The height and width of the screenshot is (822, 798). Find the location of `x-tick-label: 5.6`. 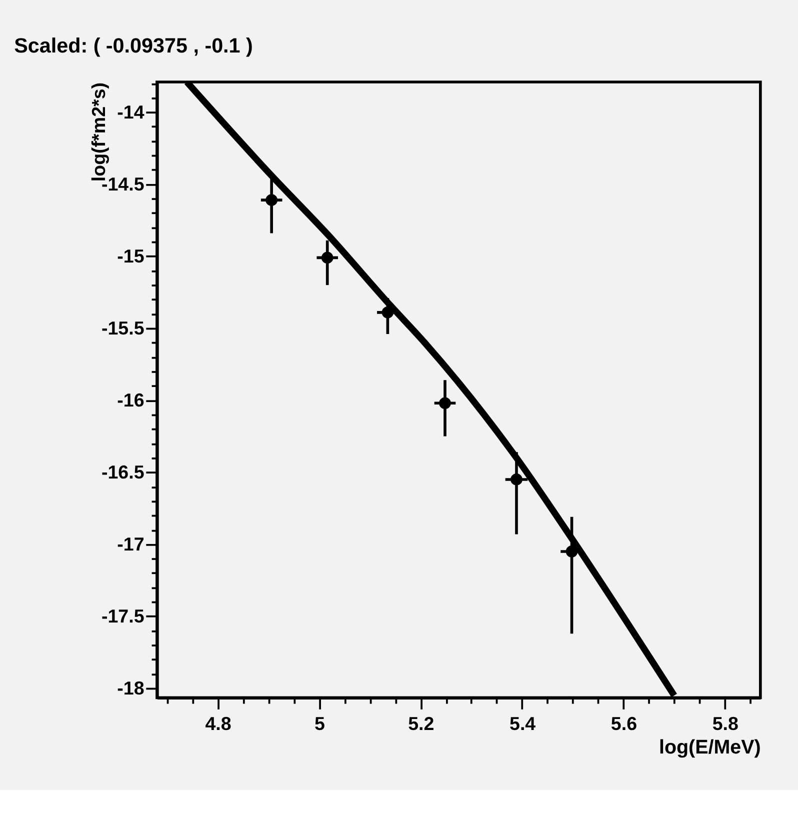

x-tick-label: 5.6 is located at coordinates (624, 723).